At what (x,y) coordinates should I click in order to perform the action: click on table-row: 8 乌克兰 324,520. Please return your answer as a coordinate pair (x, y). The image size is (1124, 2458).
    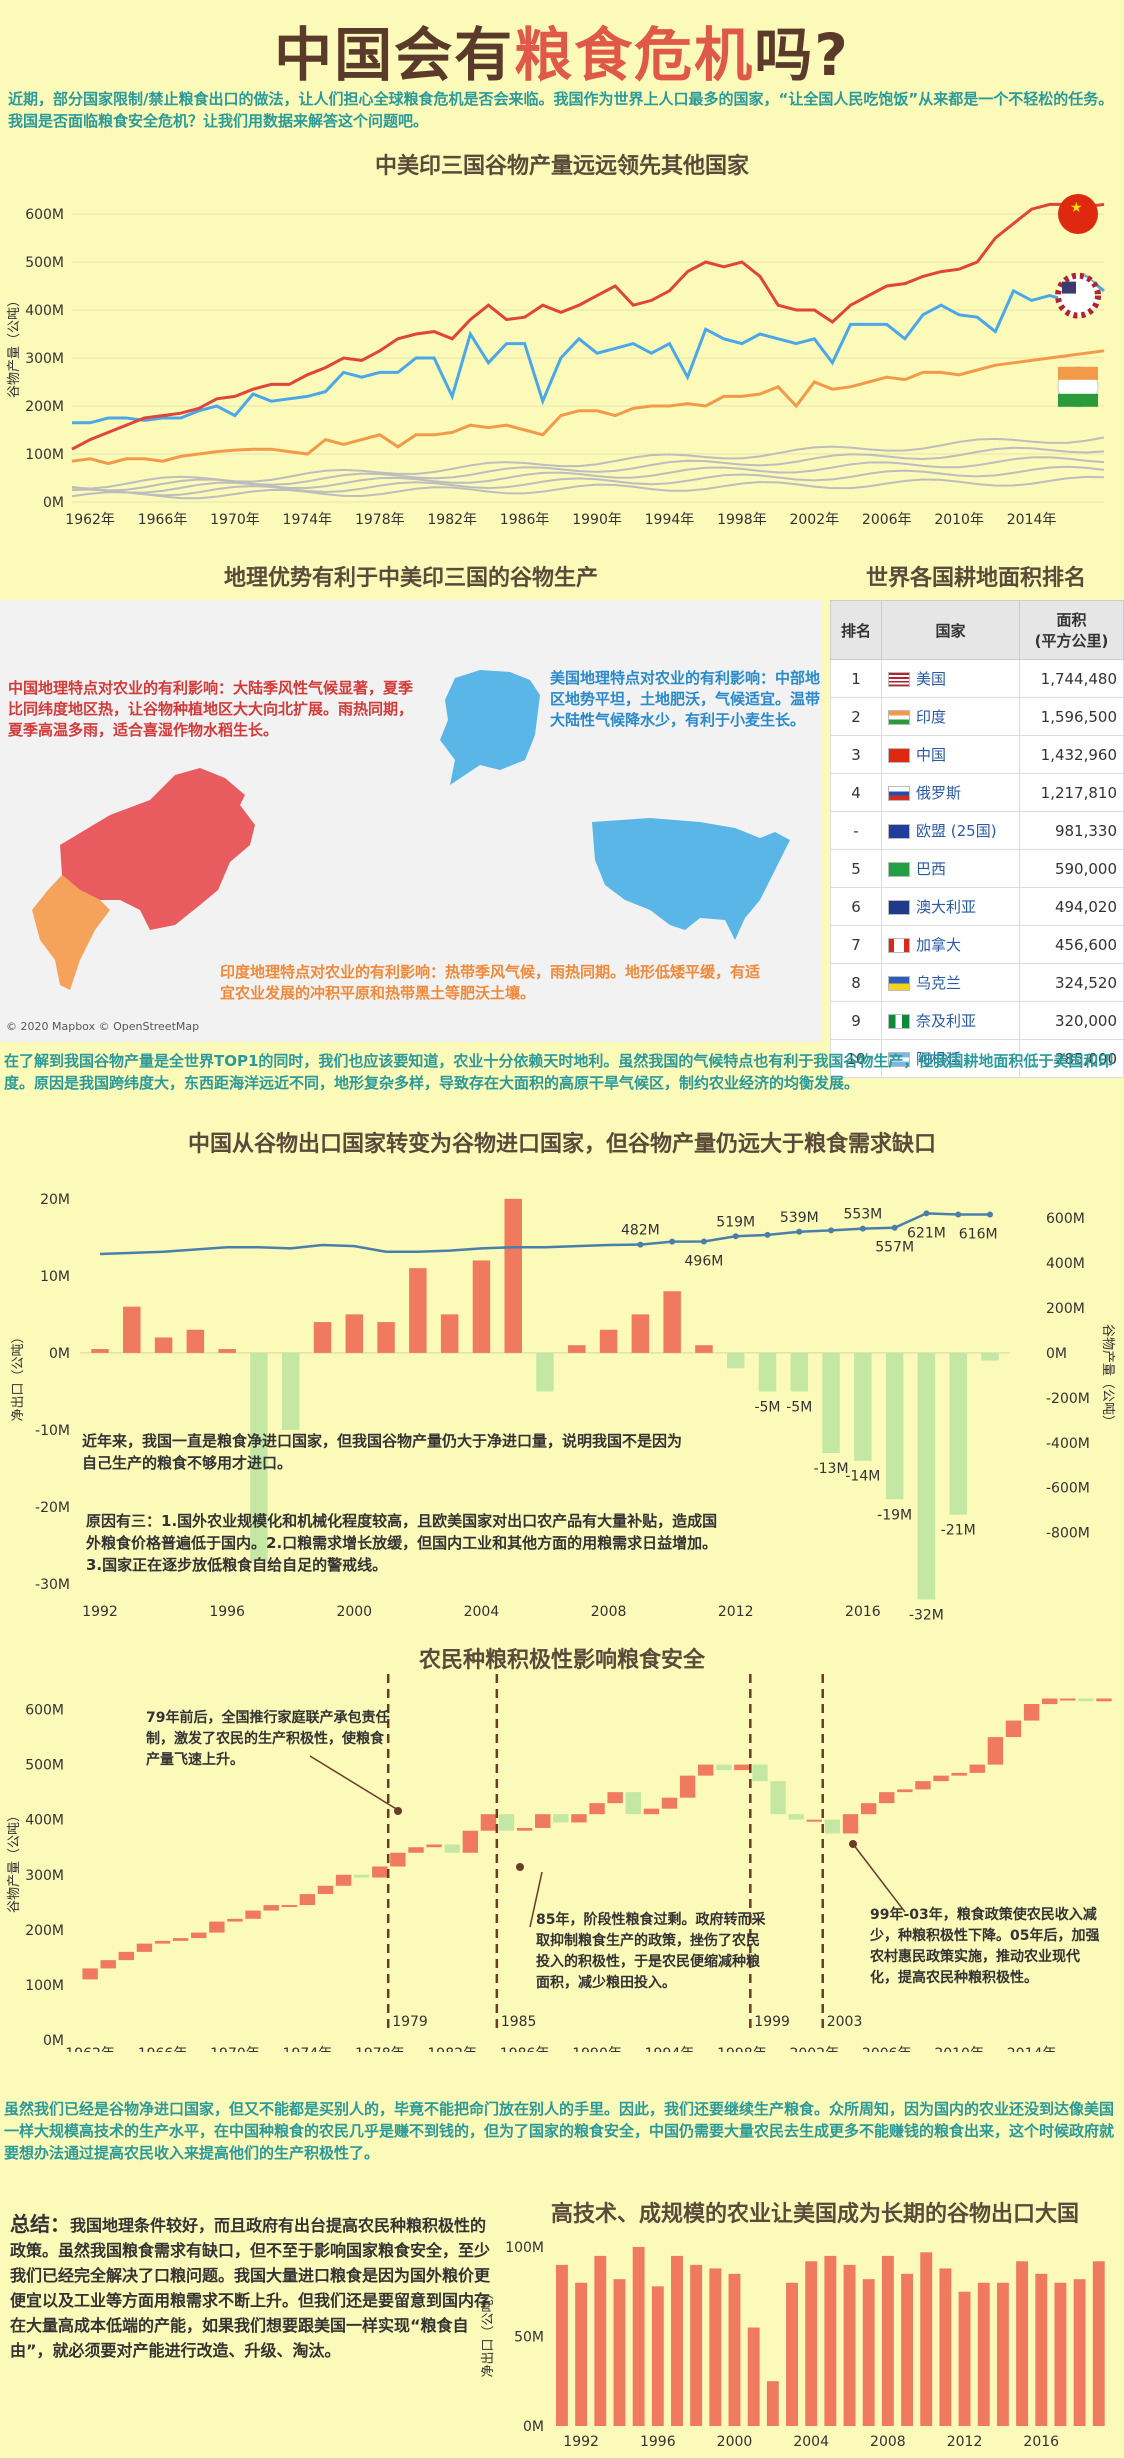
    Looking at the image, I should click on (977, 982).